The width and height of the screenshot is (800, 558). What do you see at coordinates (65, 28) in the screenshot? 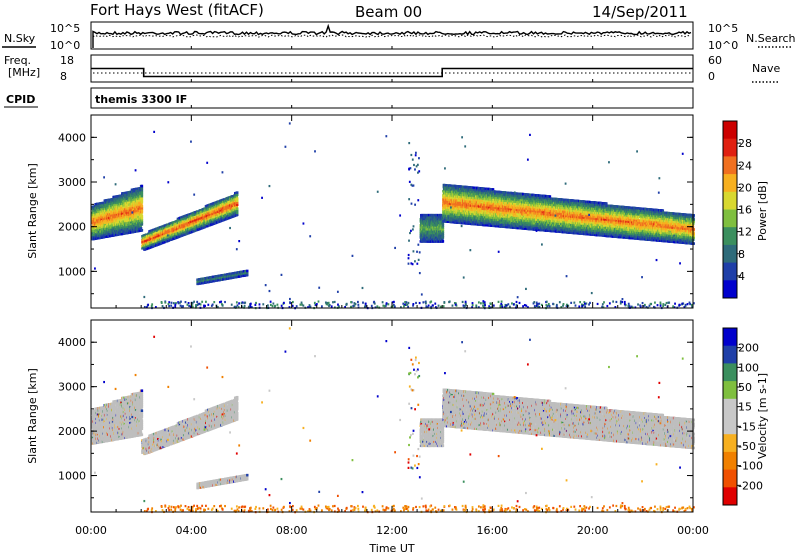
I see `noise-tick-high-left: 10^5` at bounding box center [65, 28].